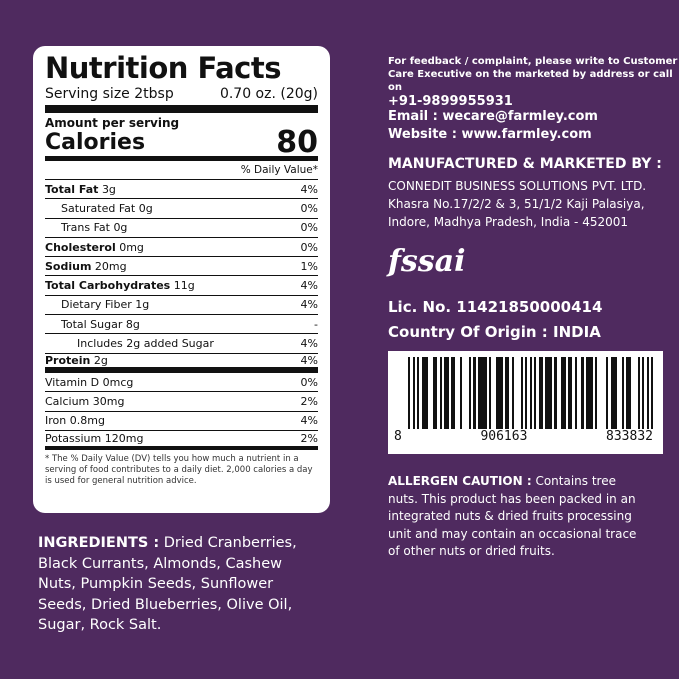 The height and width of the screenshot is (679, 679). I want to click on country-of-origin: Country Of Origin : INDIA, so click(494, 332).